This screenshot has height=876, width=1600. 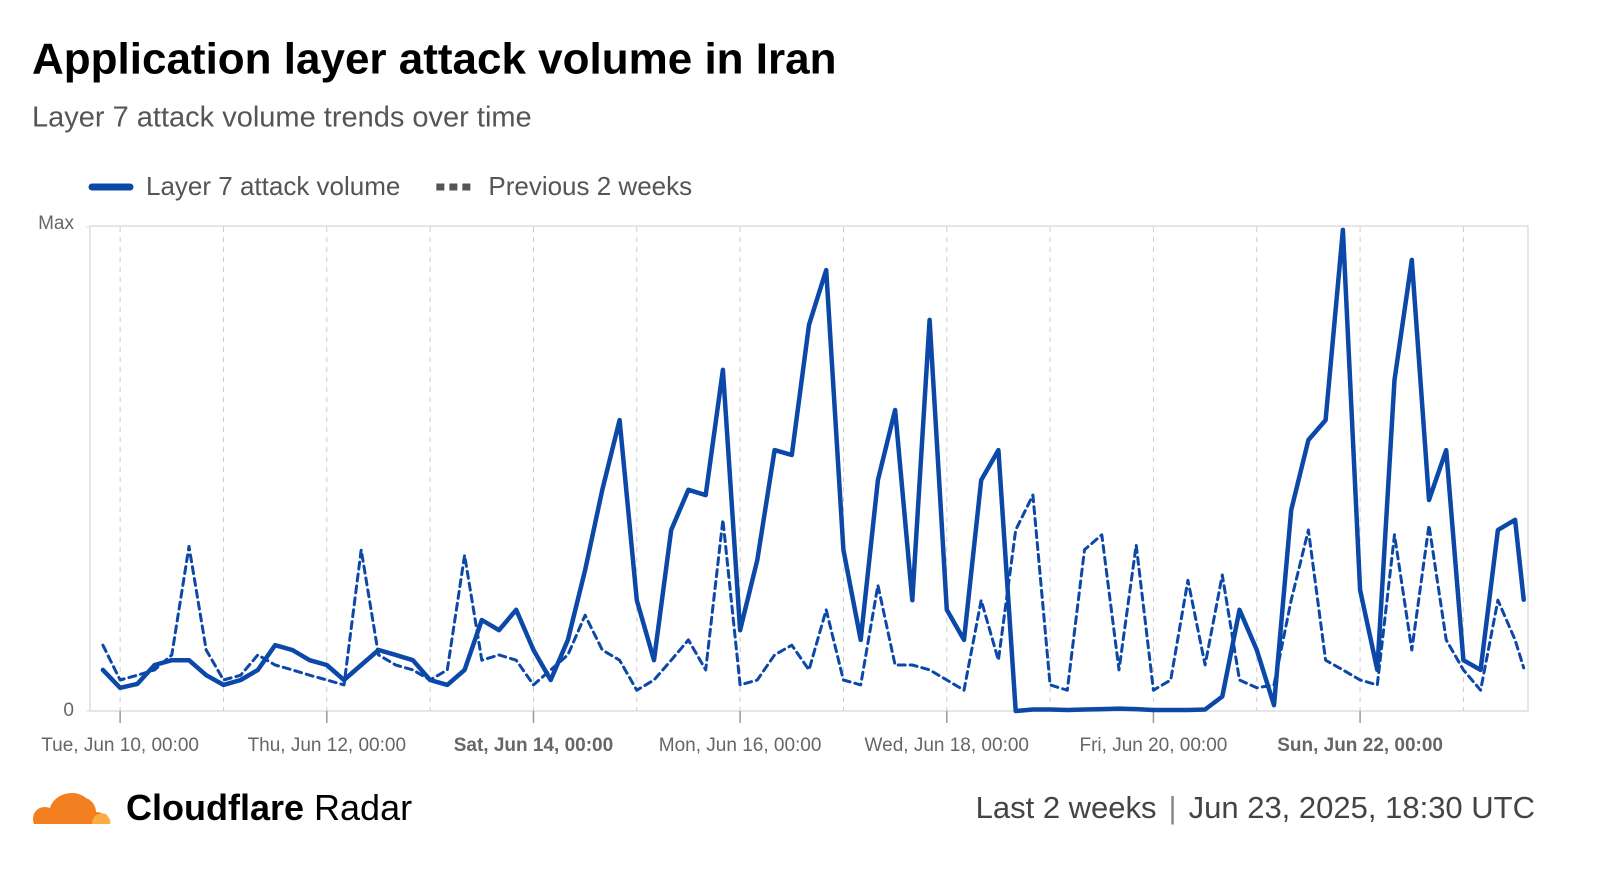 I want to click on x-tick-label: Tue, Jun 10, 00:00, so click(x=120, y=745).